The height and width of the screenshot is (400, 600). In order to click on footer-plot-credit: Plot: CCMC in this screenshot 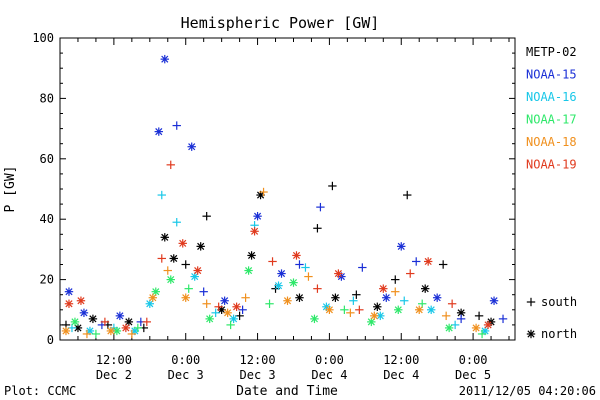, I will do `click(40, 391)`.